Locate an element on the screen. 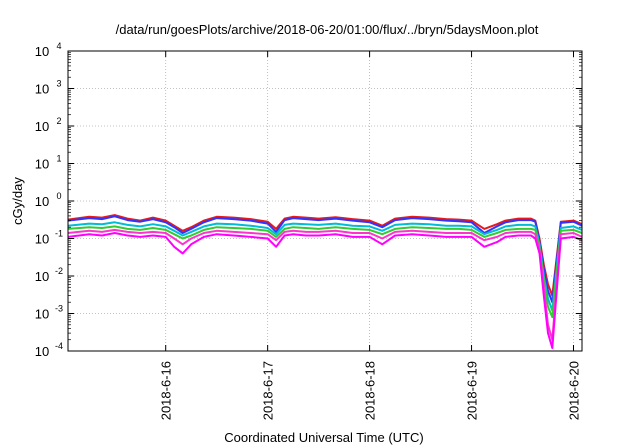 The width and height of the screenshot is (640, 448). y-tick-exponent: 1 is located at coordinates (58, 159).